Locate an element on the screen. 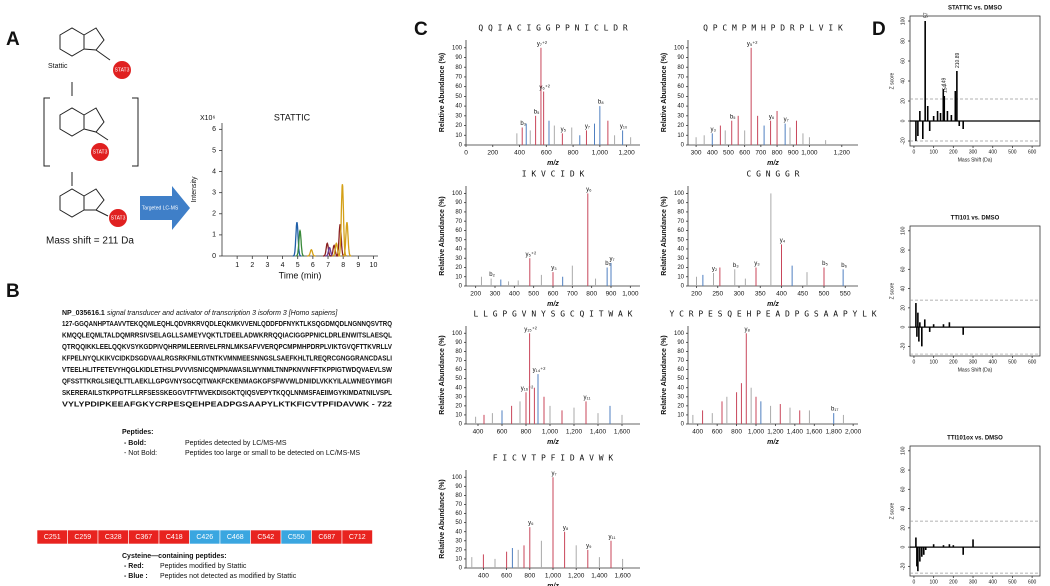 The width and height of the screenshot is (1050, 586). legend-key: - Bold: is located at coordinates (135, 443).